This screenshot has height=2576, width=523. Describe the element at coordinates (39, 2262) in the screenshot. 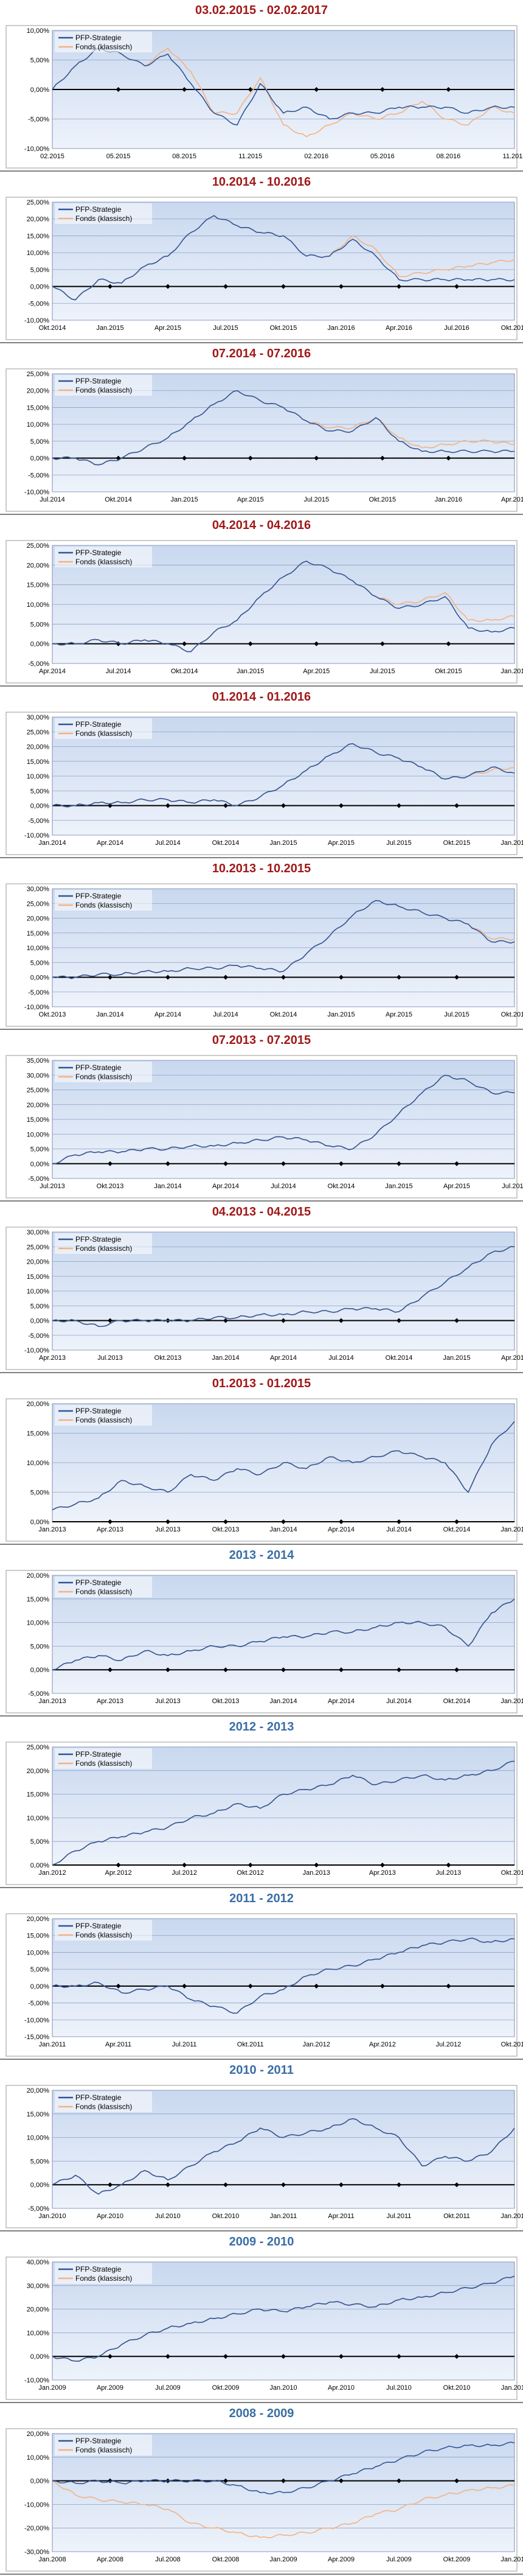

I see `y-tick-label: 40,00%` at that location.